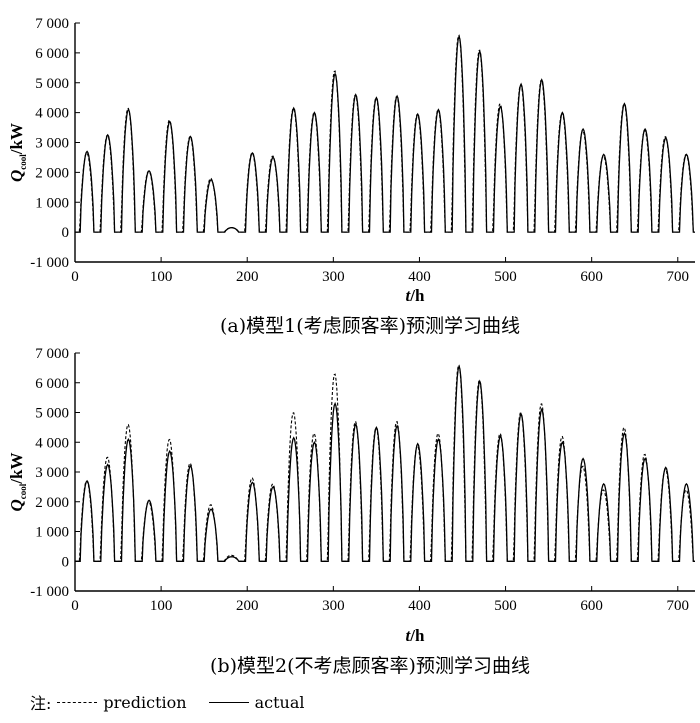  I want to click on legend-label-prediction: prediction, so click(145, 702).